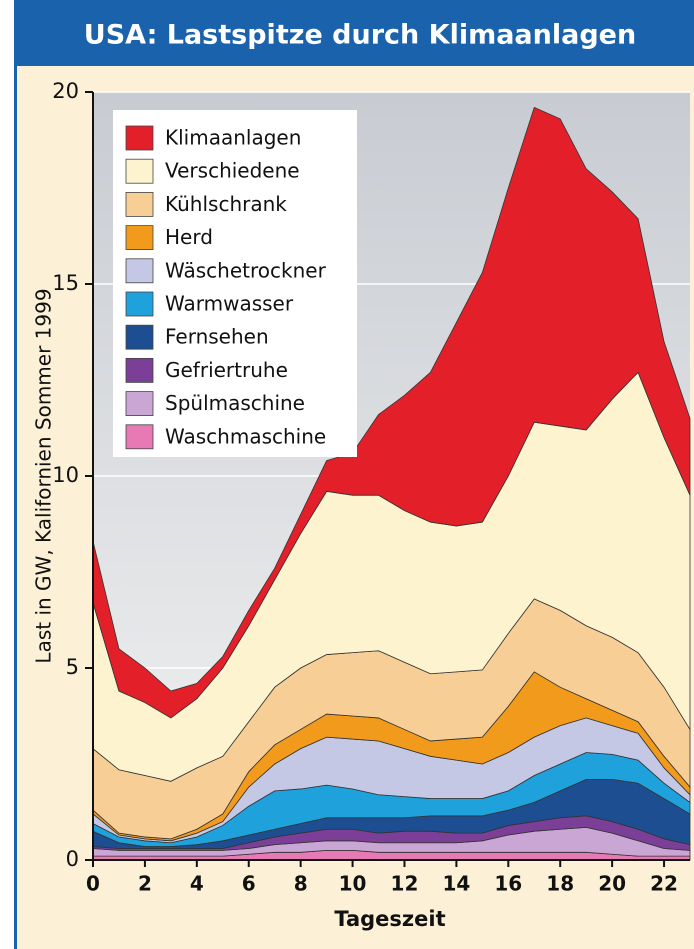  Describe the element at coordinates (664, 884) in the screenshot. I see `x-tick-label: 22` at that location.